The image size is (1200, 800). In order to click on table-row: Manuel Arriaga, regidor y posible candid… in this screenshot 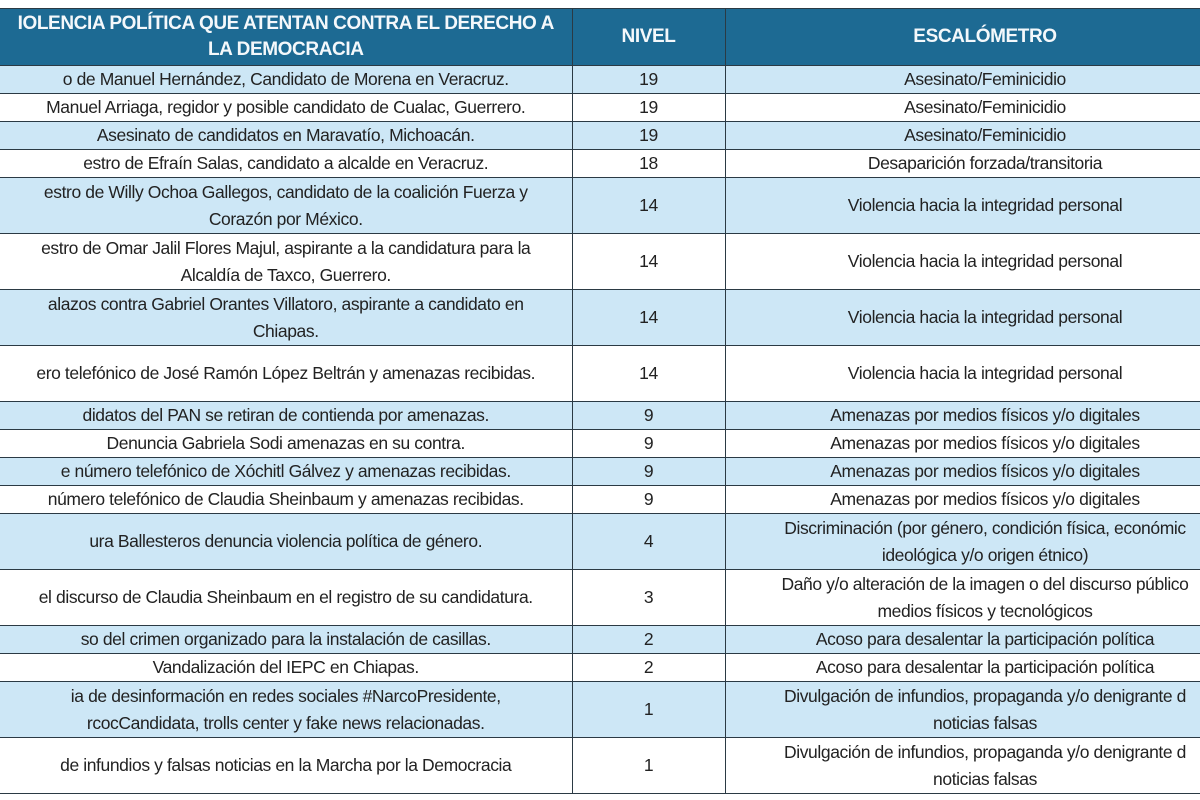, I will do `click(600, 107)`.